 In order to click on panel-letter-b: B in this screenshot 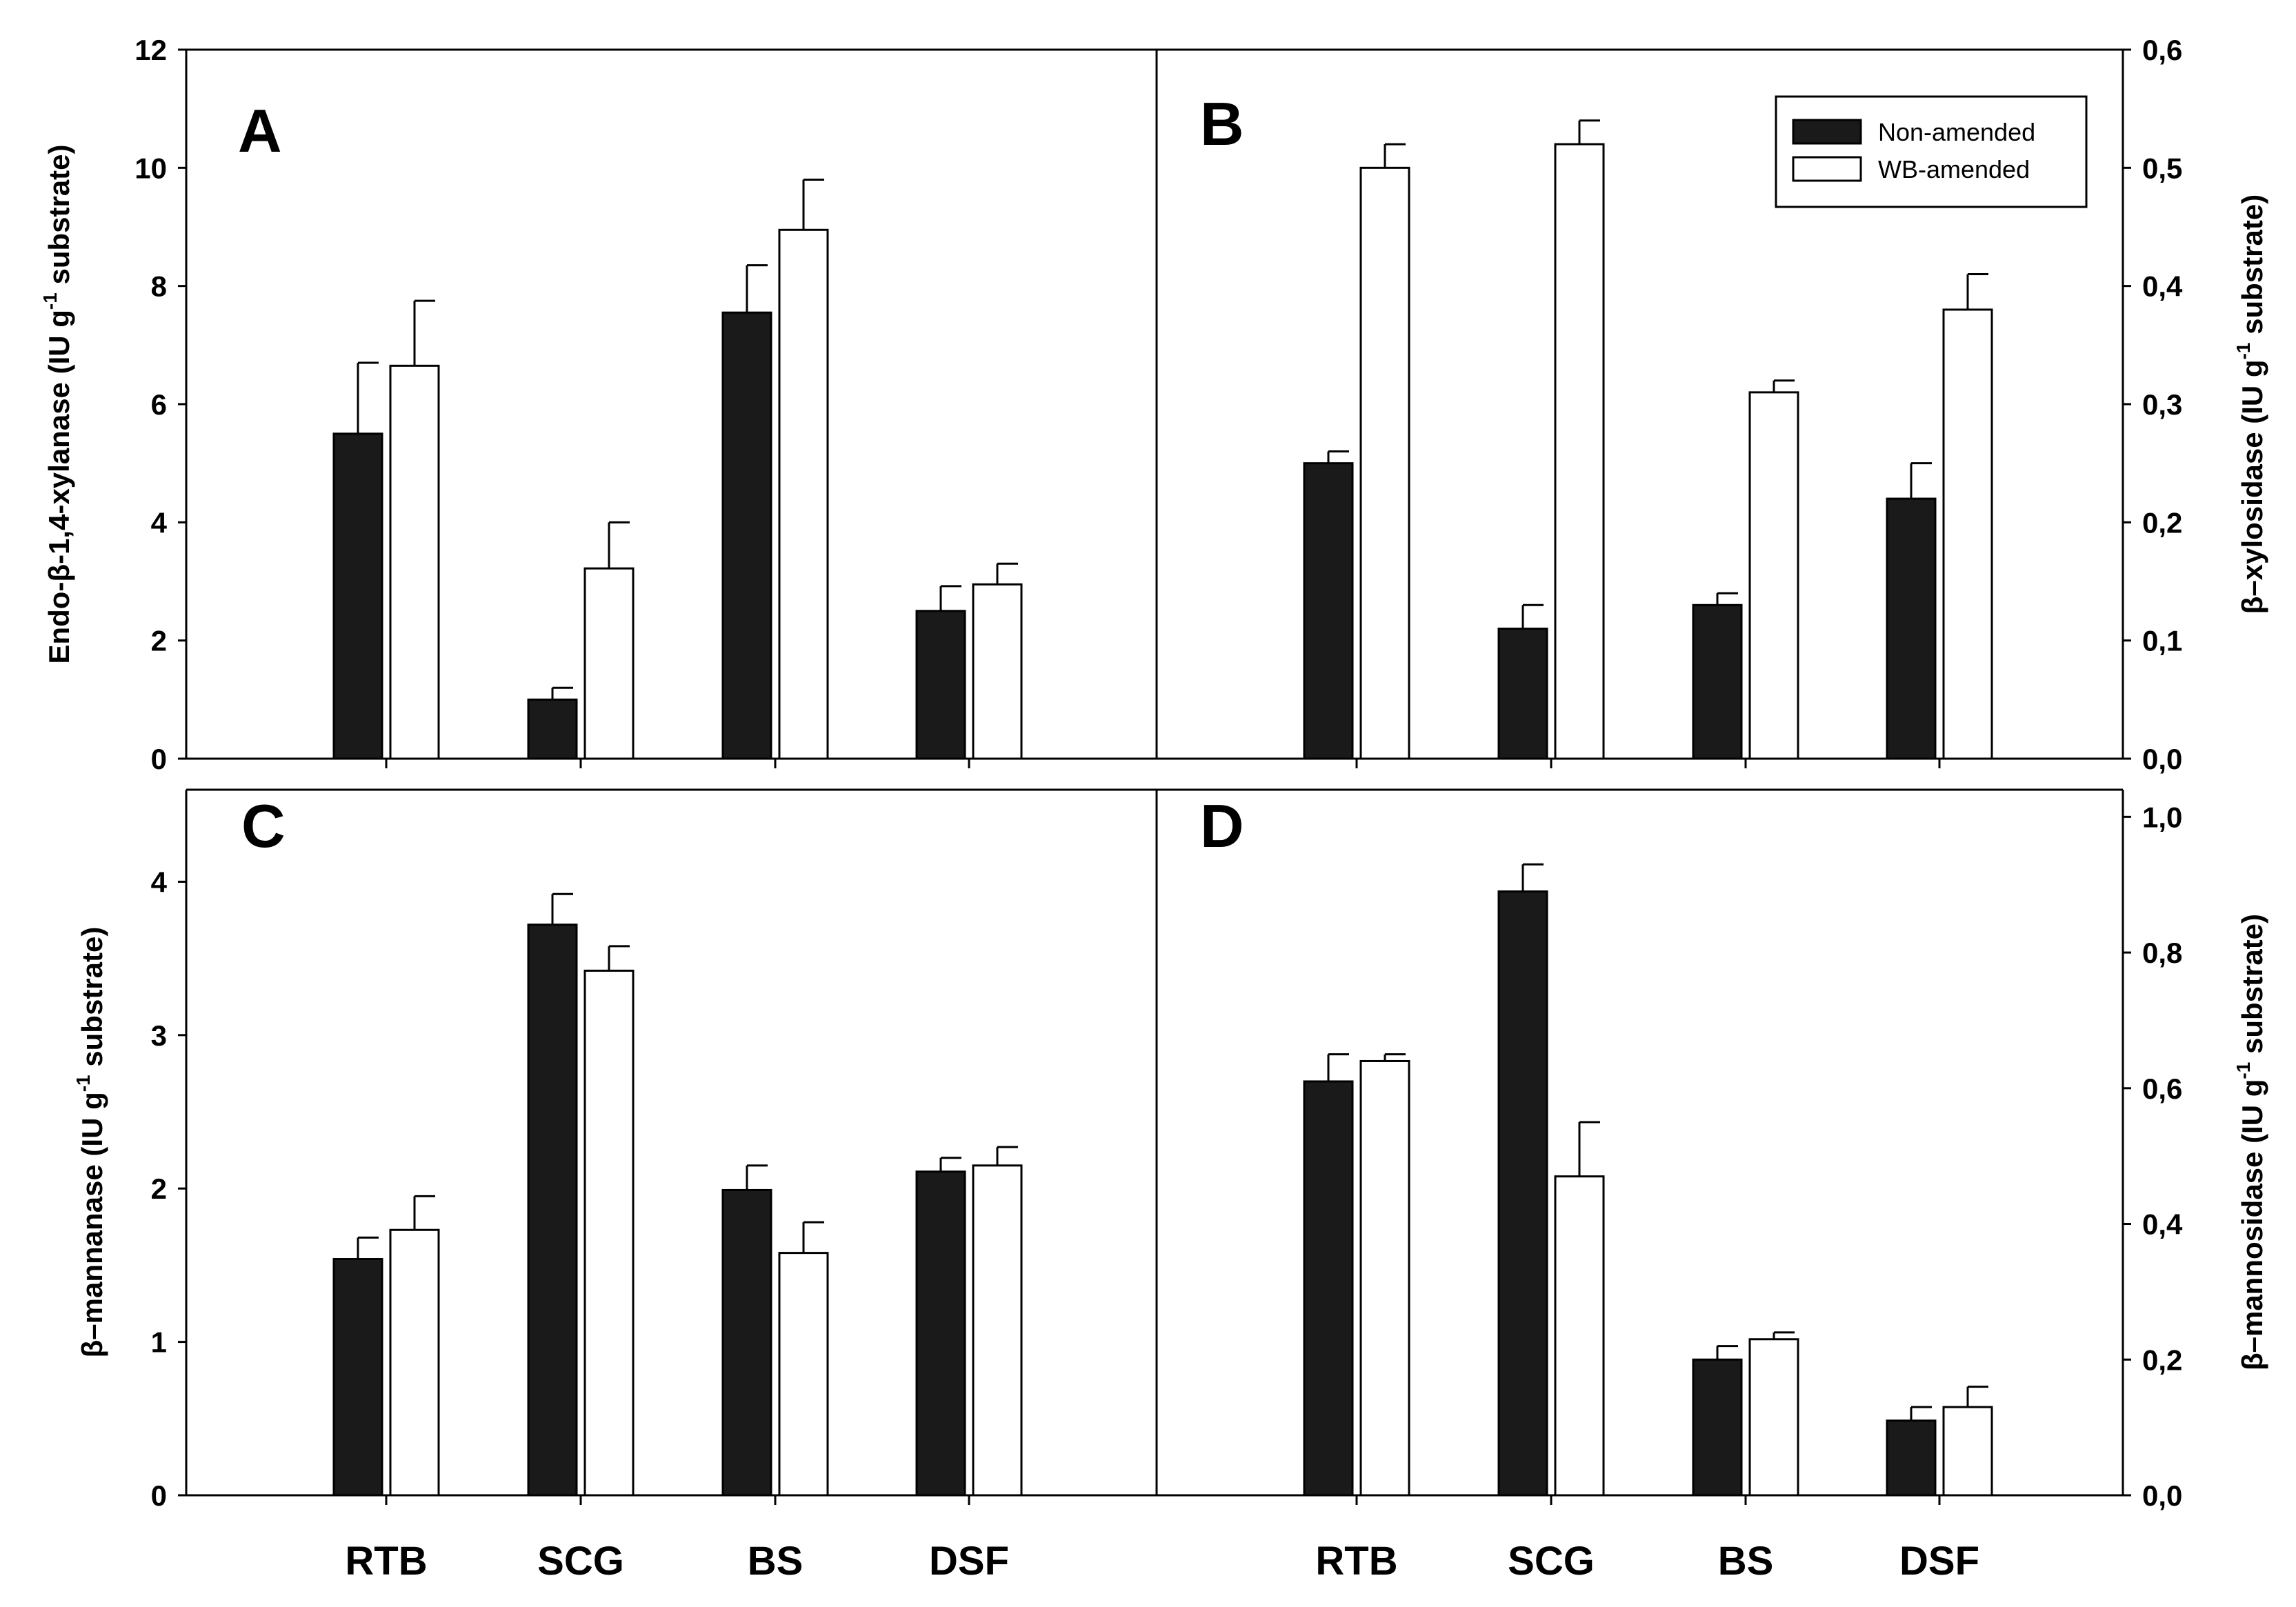, I will do `click(1222, 124)`.